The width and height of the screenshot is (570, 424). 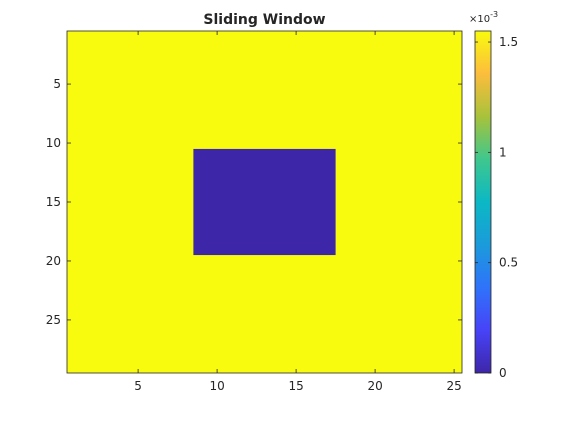 I want to click on y-tick-label: 10, so click(x=53, y=143).